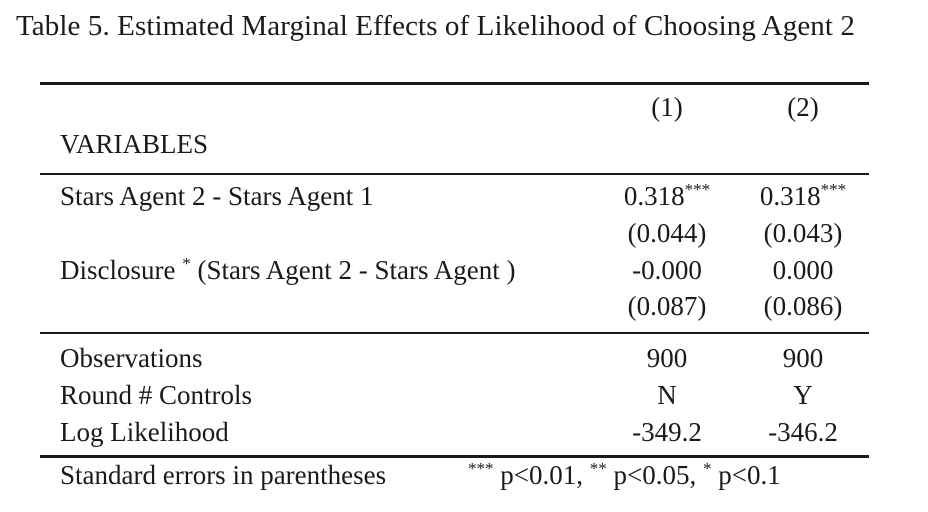  I want to click on row-disclosure-col1: -0.000, so click(667, 270).